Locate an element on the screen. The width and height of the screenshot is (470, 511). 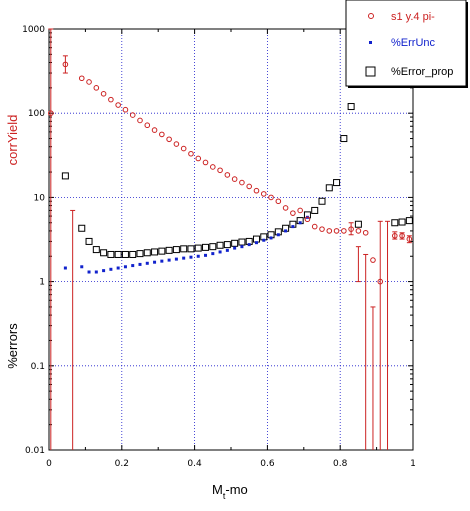
x-axis-label: Mt-mo is located at coordinates (230, 491).